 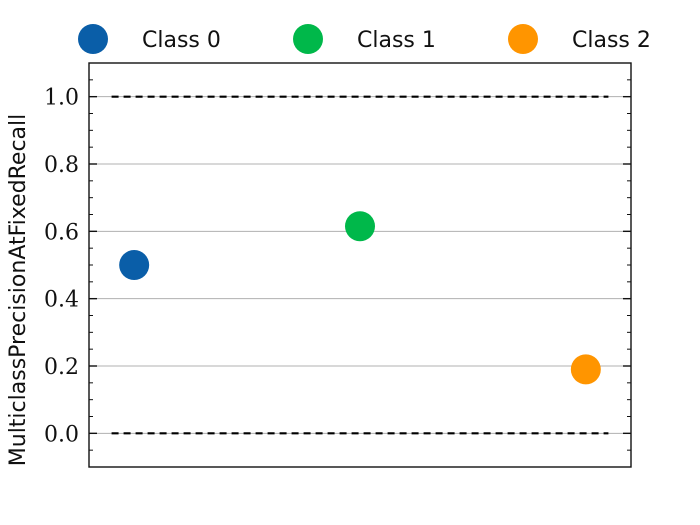 I want to click on y-axis-label: MulticlassPrecisionAtFixedRecall, so click(x=18, y=290).